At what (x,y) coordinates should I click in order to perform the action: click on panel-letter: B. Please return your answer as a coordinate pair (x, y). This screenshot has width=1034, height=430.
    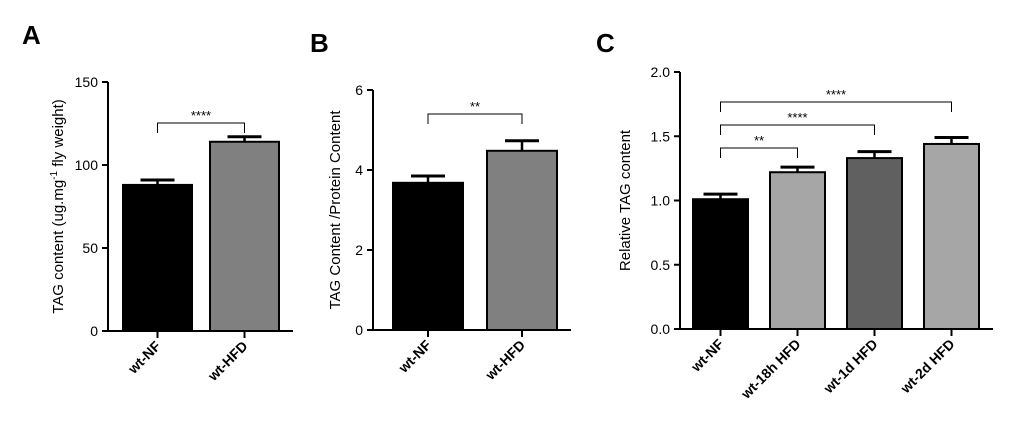
    Looking at the image, I should click on (319, 43).